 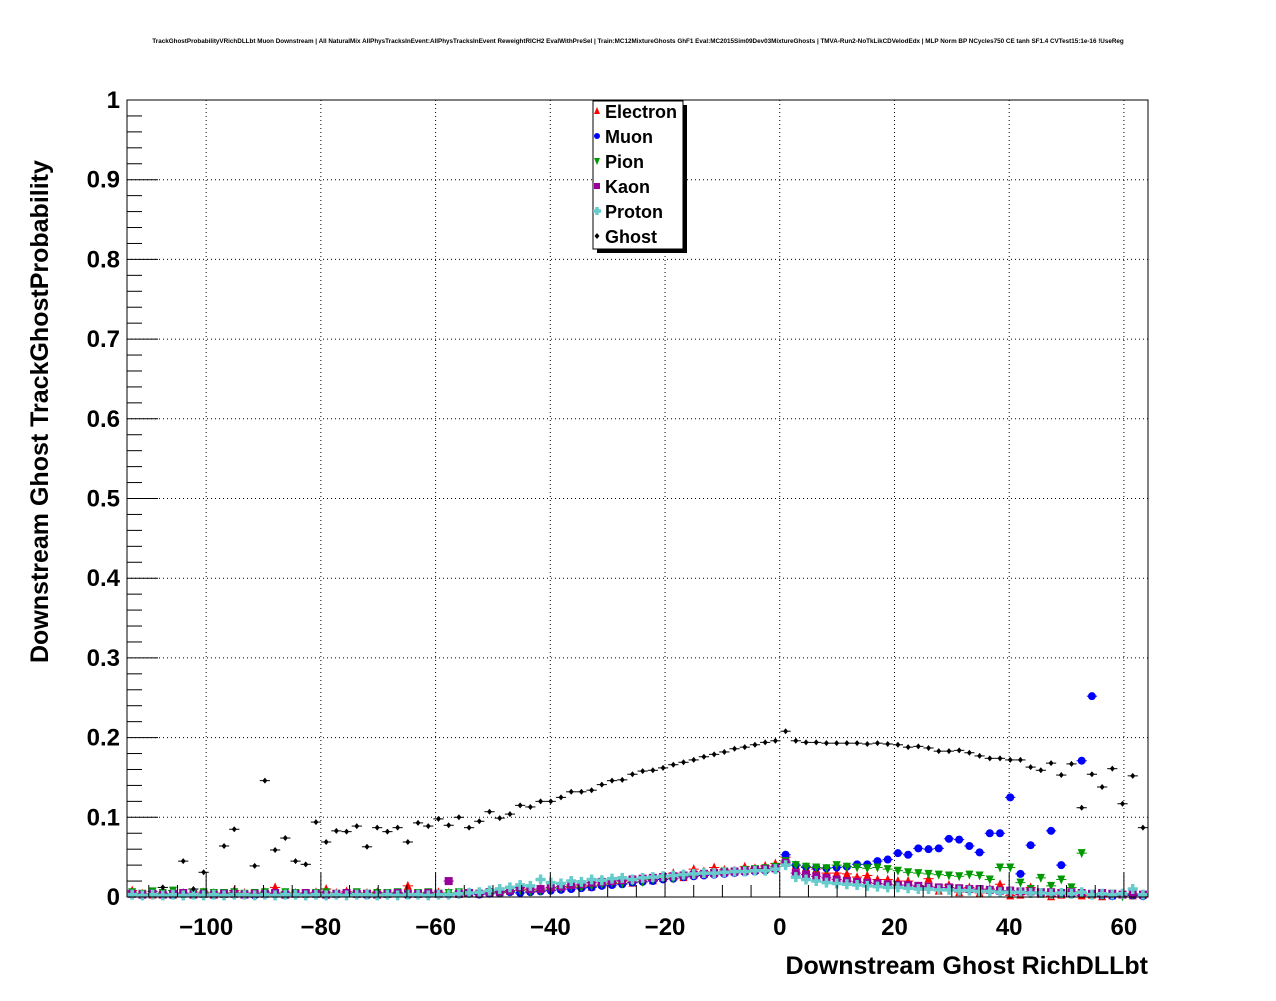 What do you see at coordinates (435, 927) in the screenshot?
I see `x-tick-label: −60` at bounding box center [435, 927].